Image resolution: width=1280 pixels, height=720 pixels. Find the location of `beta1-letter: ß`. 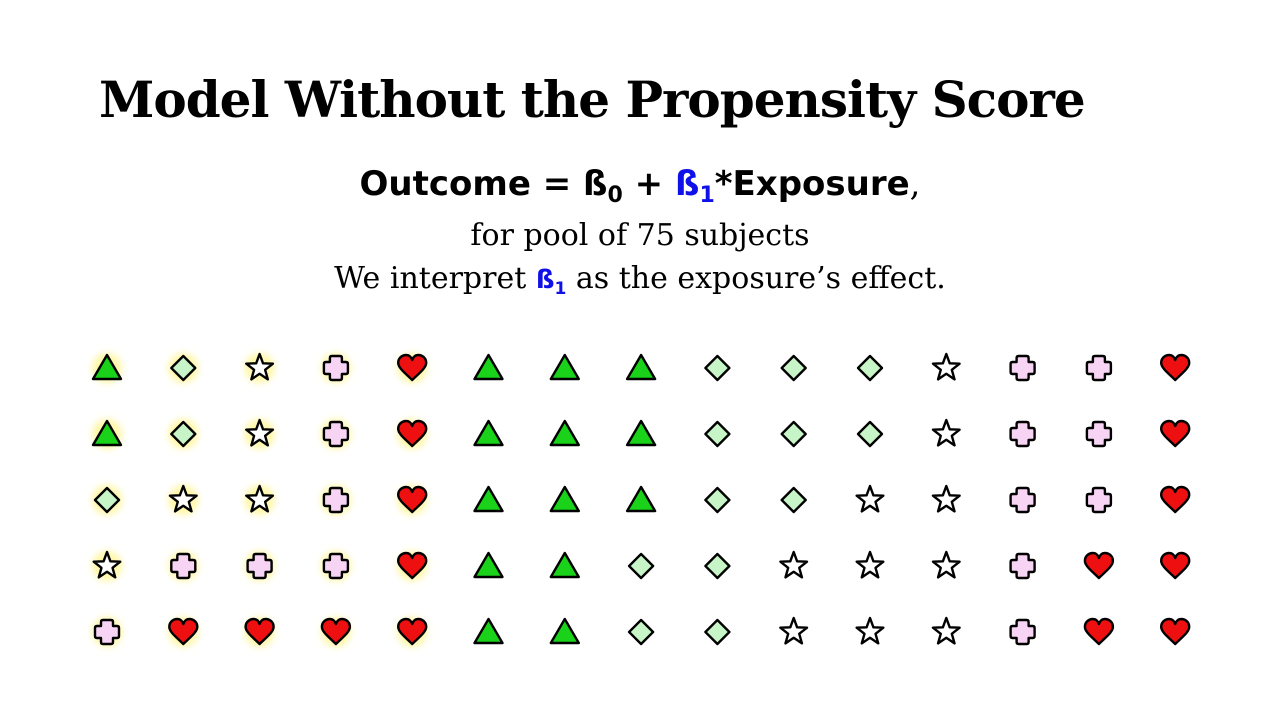

beta1-letter: ß is located at coordinates (687, 184).